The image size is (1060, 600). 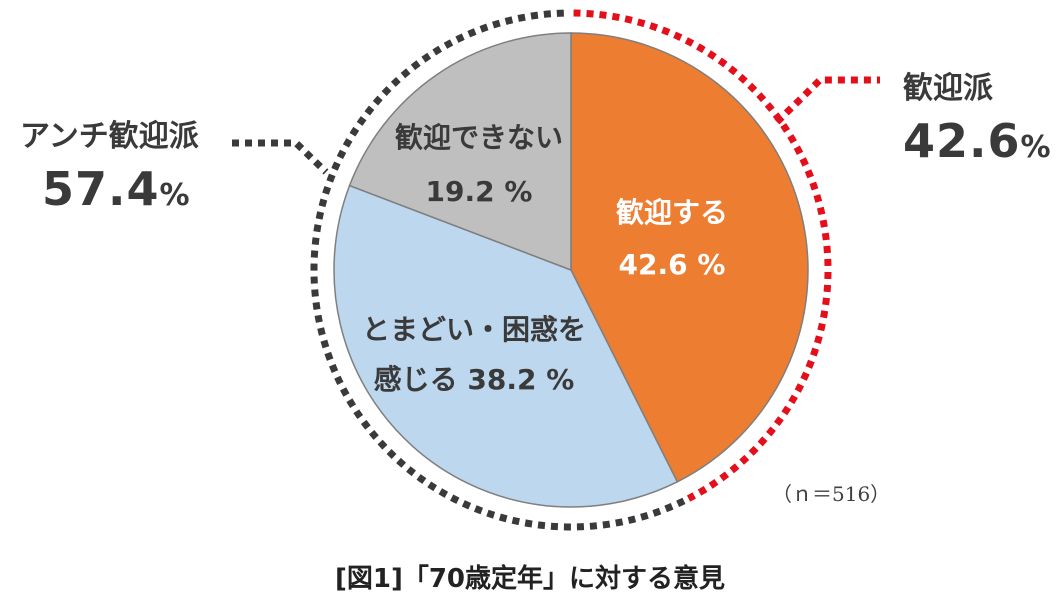 I want to click on group-name-anti: アンチ歓迎派, so click(x=109, y=136).